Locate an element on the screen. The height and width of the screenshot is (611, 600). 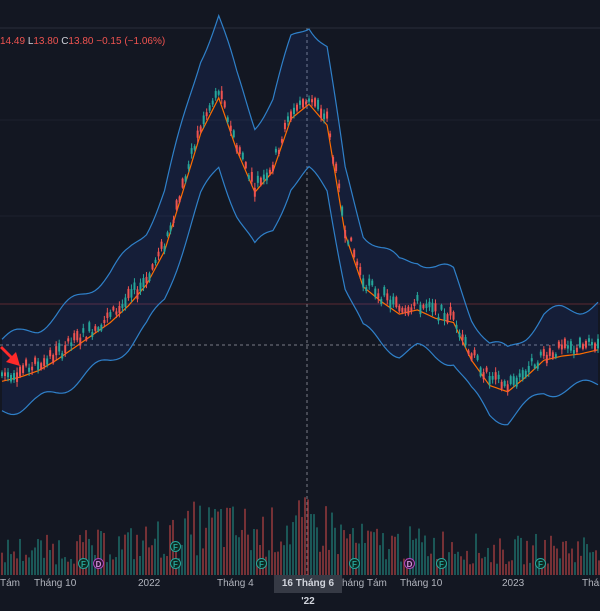
red-arrow-icon is located at coordinates (10, 356).